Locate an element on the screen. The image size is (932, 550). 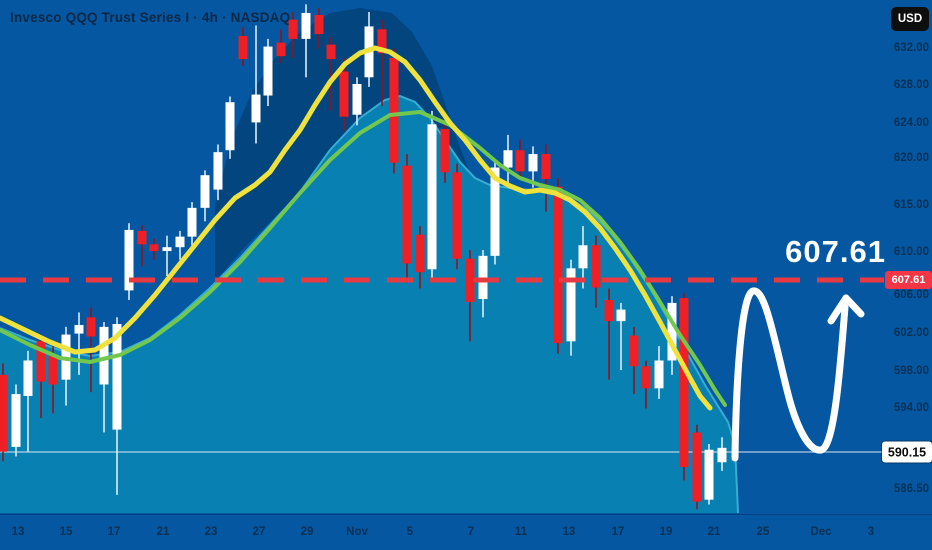
time-tick: 7 is located at coordinates (471, 532).